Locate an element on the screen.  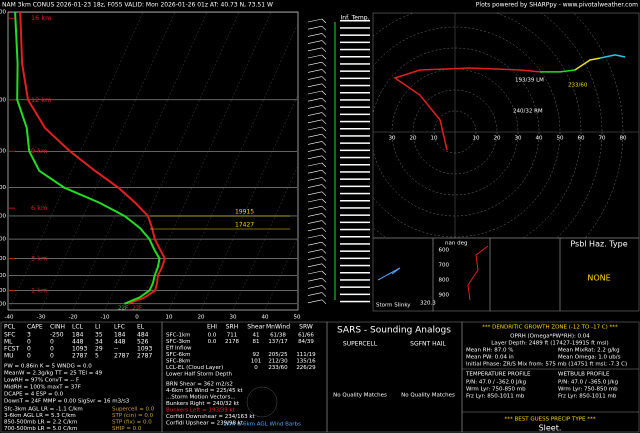
slinky is located at coordinates (389, 274).